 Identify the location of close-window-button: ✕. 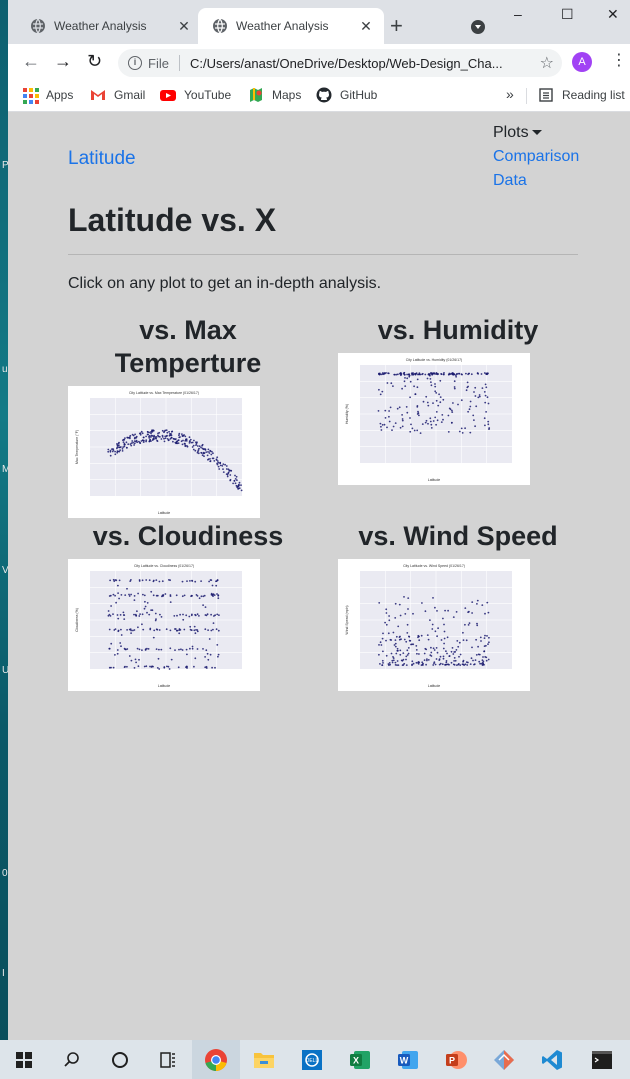
(613, 14).